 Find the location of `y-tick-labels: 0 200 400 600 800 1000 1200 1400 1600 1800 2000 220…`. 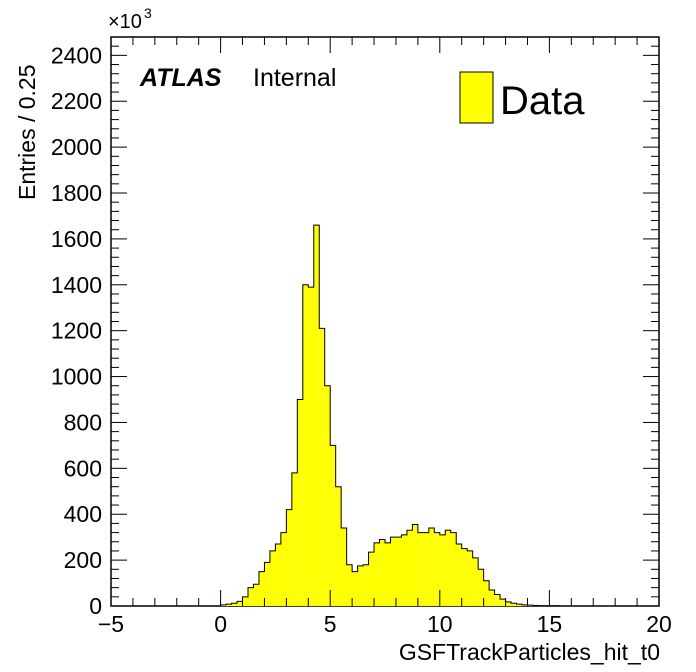

y-tick-labels: 0 200 400 600 800 1000 1200 1400 1600 1800 2000 220… is located at coordinates (76, 330).